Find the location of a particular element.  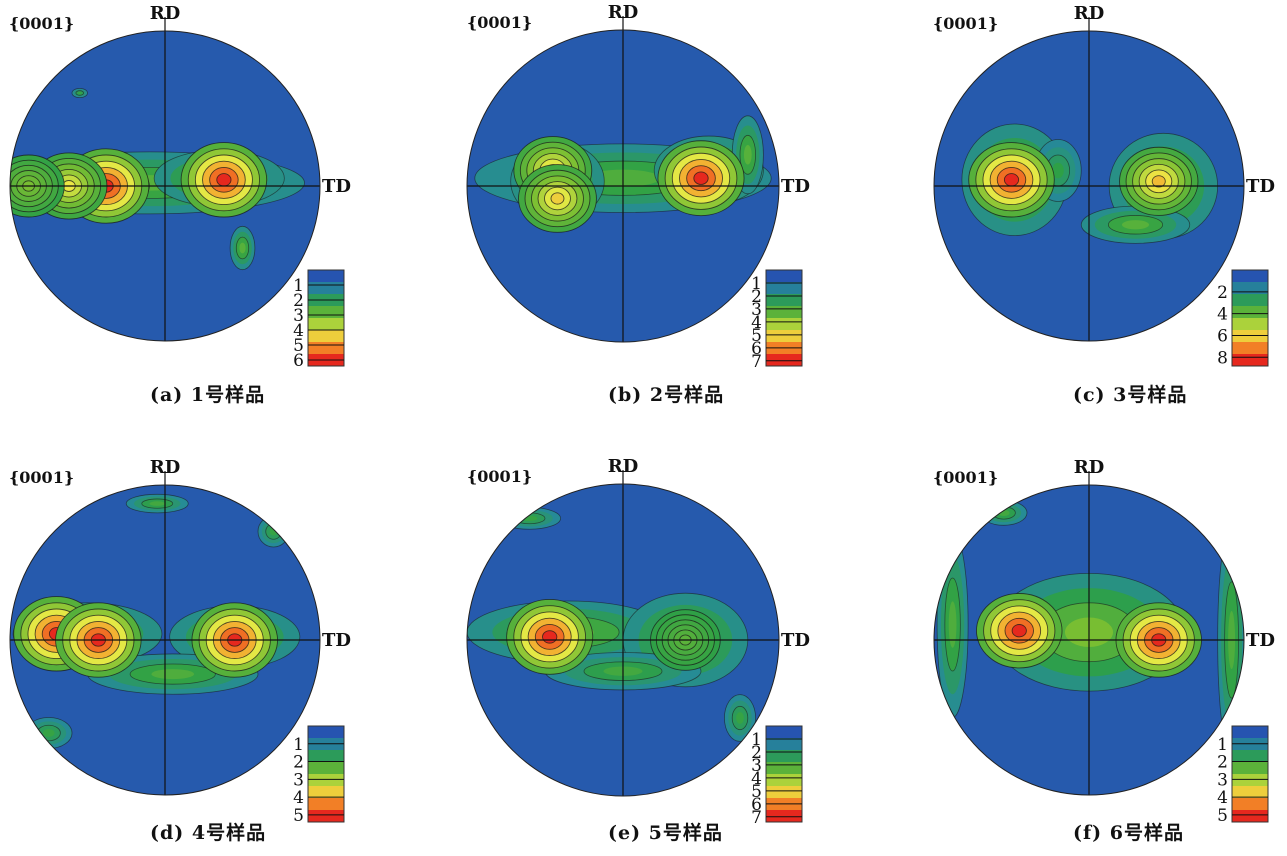

panel-caption: (c) 3号样品 is located at coordinates (1130, 395).